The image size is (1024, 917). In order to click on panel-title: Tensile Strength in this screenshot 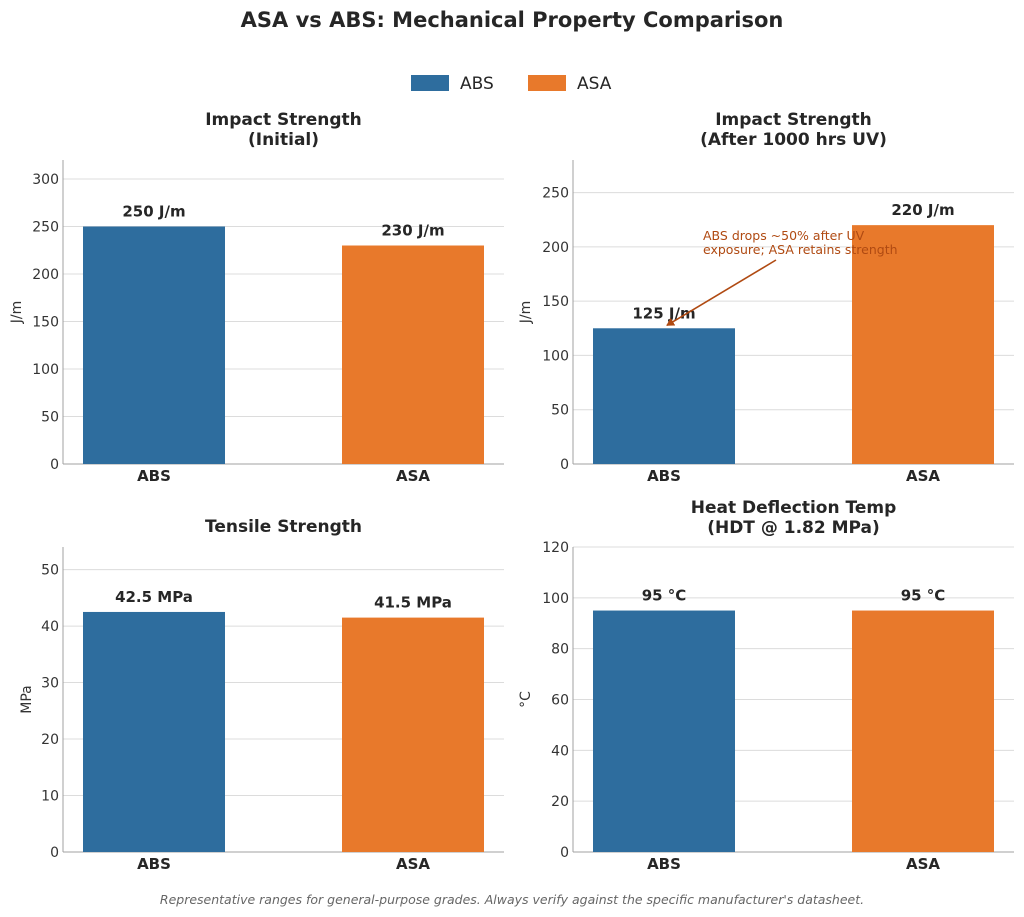, I will do `click(283, 527)`.